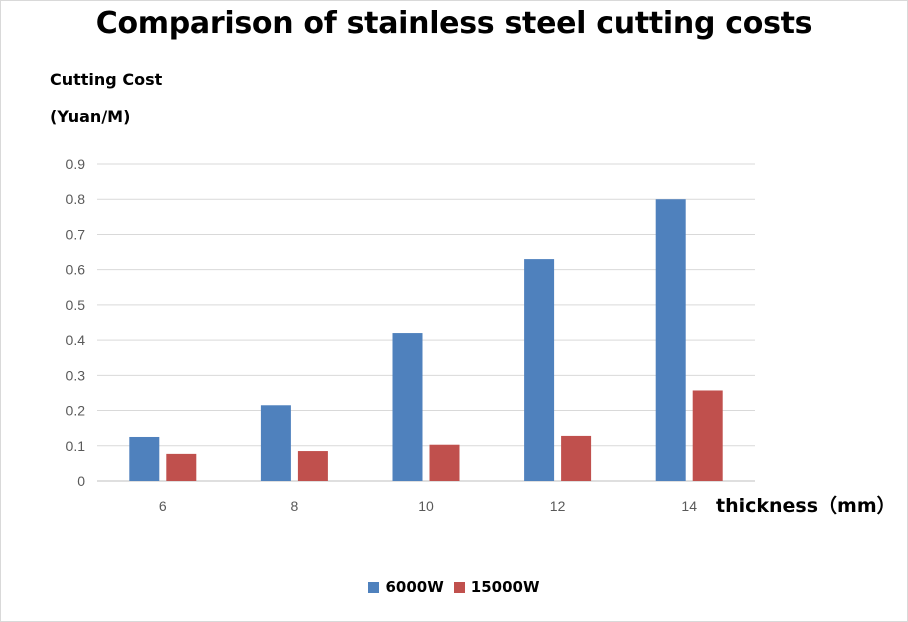 This screenshot has width=908, height=622. I want to click on y-tick-label: 0.3, so click(76, 375).